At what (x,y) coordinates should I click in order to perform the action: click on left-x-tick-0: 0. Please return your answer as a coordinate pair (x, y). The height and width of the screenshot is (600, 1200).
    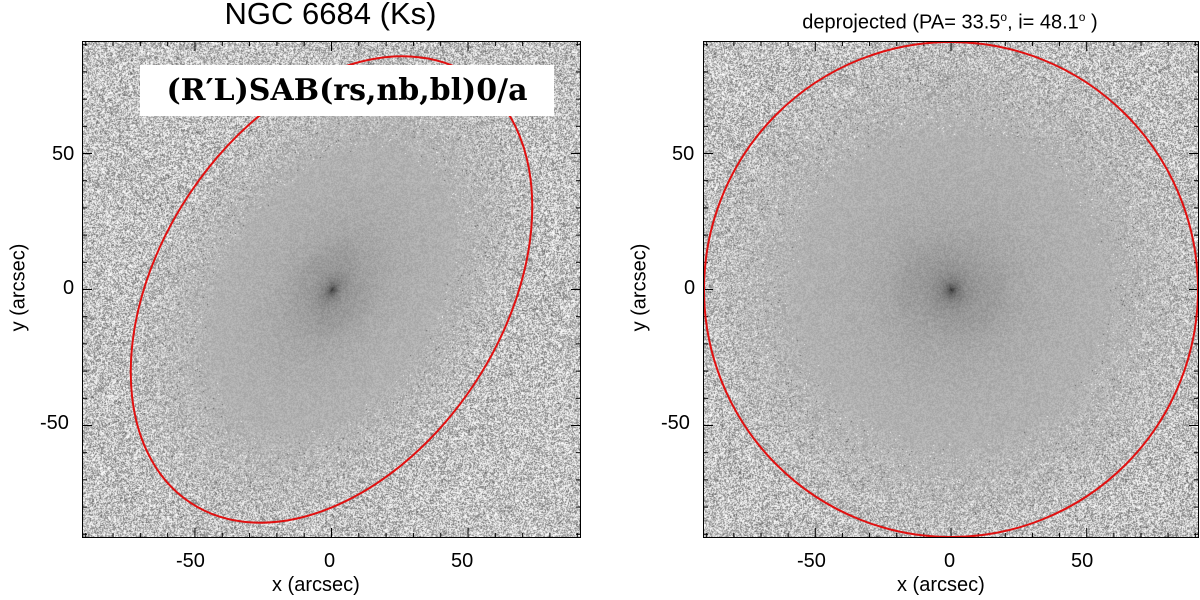
    Looking at the image, I should click on (330, 561).